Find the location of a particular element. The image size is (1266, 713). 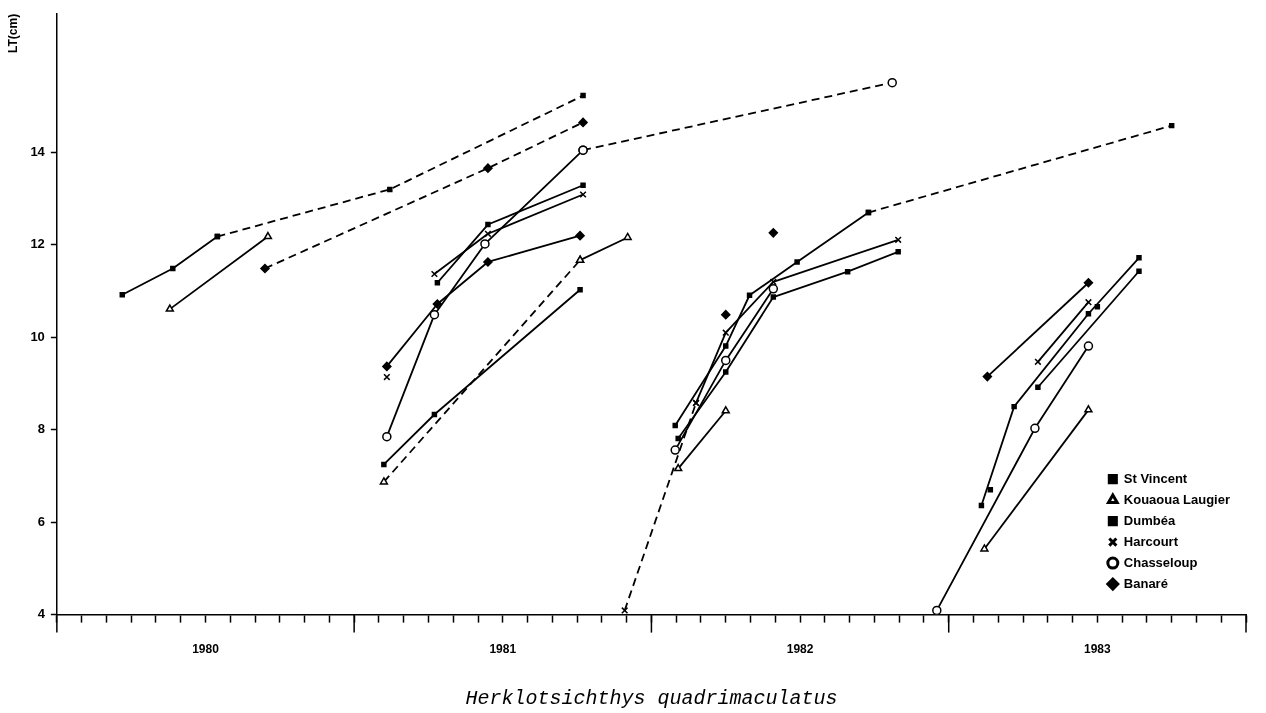

x-tick-label: 1982 is located at coordinates (800, 649).